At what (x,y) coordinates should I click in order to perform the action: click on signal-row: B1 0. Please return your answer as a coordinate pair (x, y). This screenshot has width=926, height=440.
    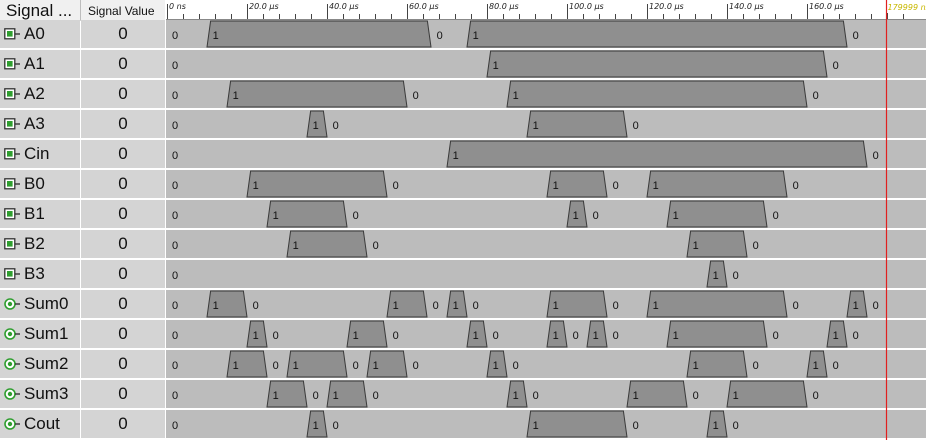
    Looking at the image, I should click on (82, 215).